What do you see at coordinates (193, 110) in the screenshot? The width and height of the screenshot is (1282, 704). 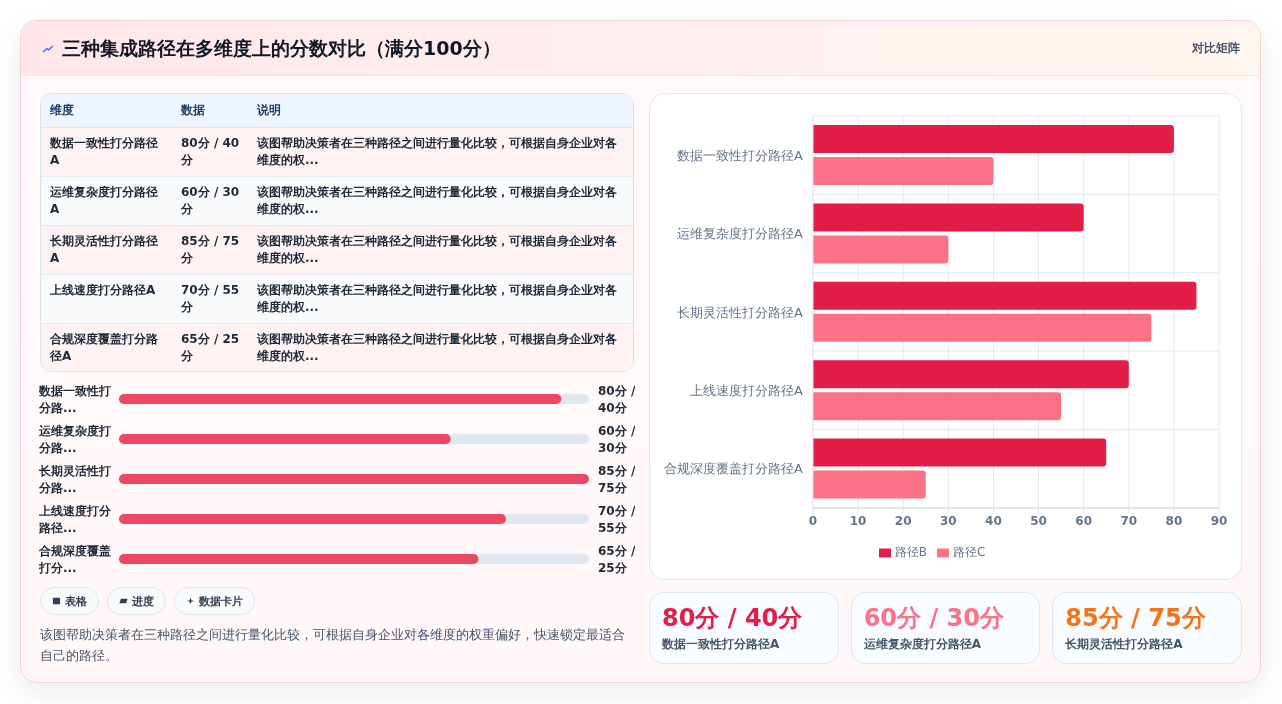 I see `text: 数据` at bounding box center [193, 110].